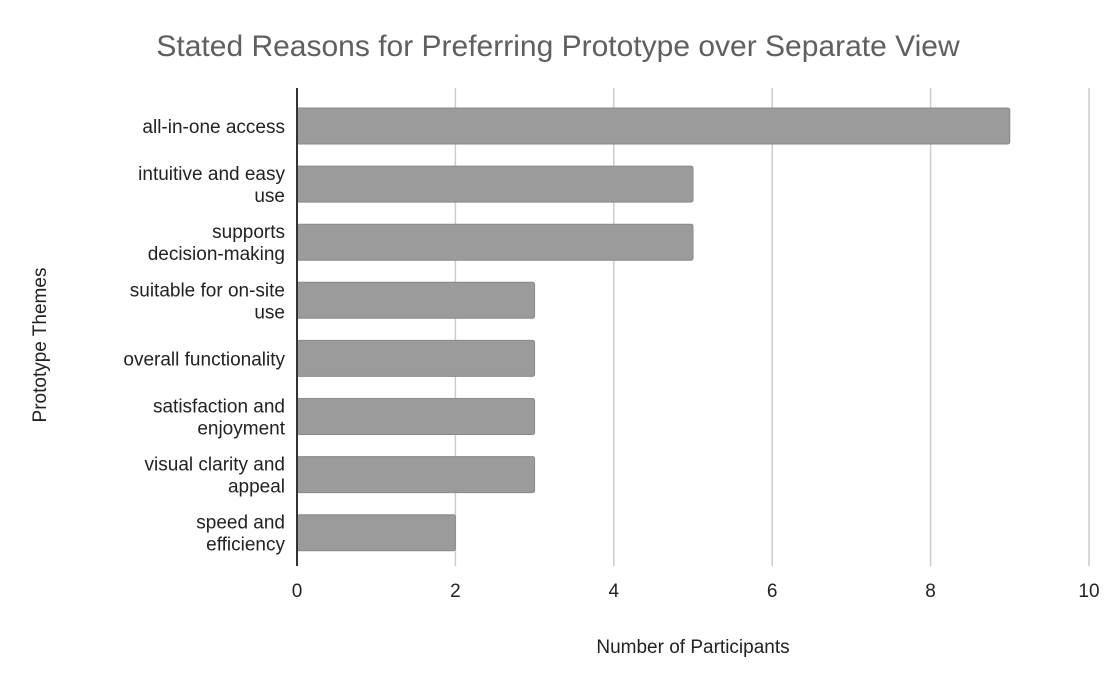 This screenshot has height=688, width=1116. I want to click on y-axis-label: Prototype Themes, so click(40, 345).